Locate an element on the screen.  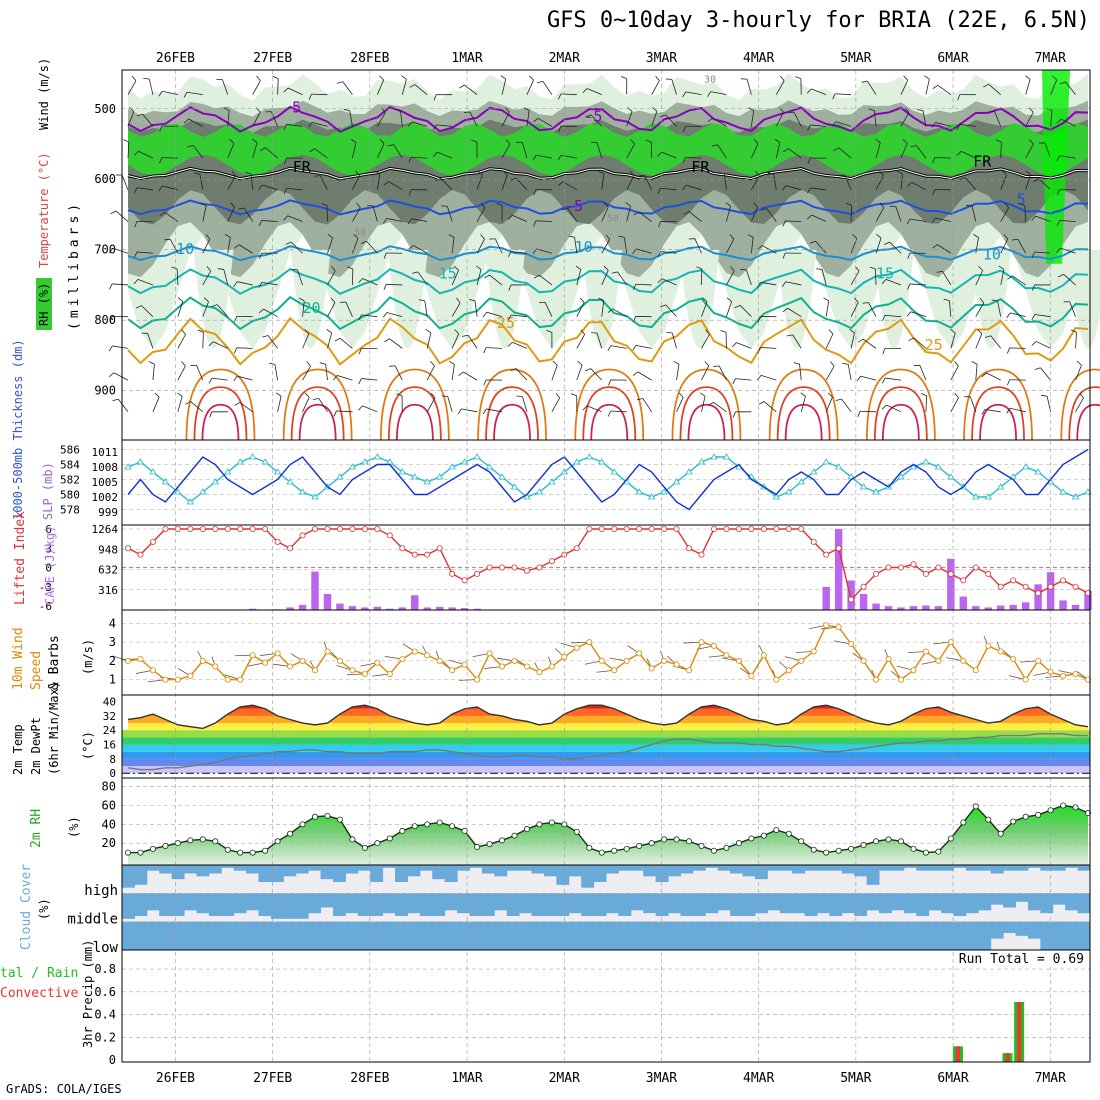
temp-contour-warm is located at coordinates (317, 413).